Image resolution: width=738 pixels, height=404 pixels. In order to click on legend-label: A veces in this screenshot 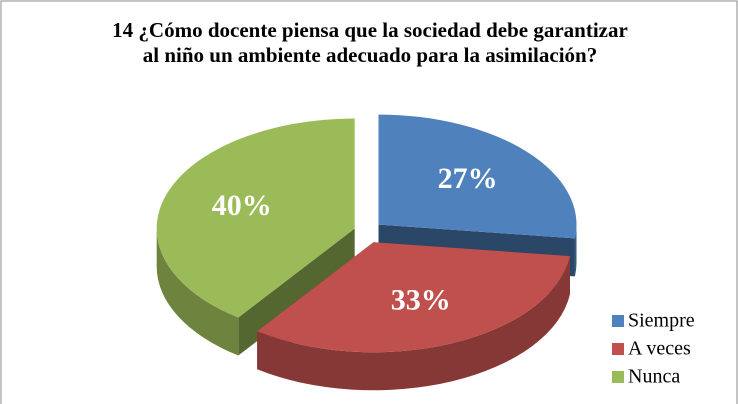, I will do `click(659, 349)`.